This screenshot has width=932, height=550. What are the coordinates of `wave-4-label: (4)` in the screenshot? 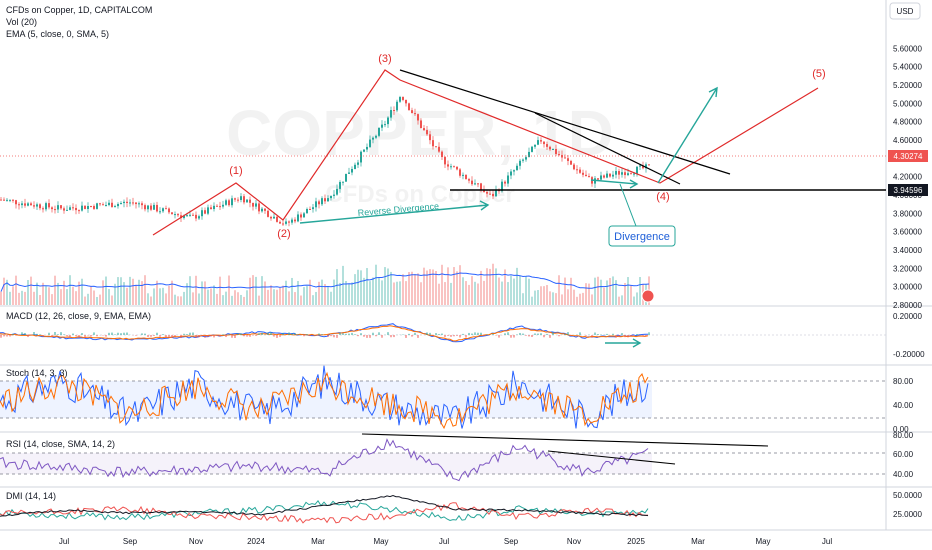 It's located at (662, 197).